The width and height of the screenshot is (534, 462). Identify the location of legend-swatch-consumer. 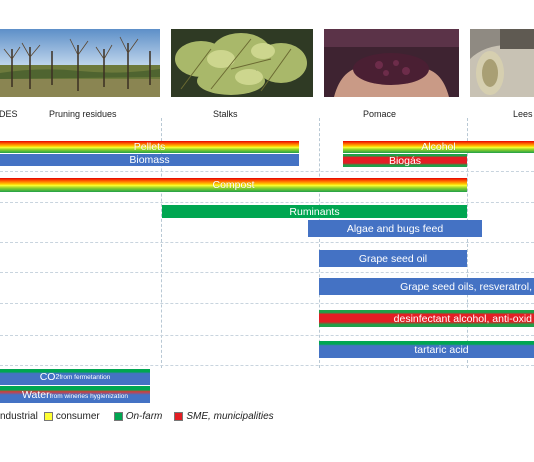
(48, 416).